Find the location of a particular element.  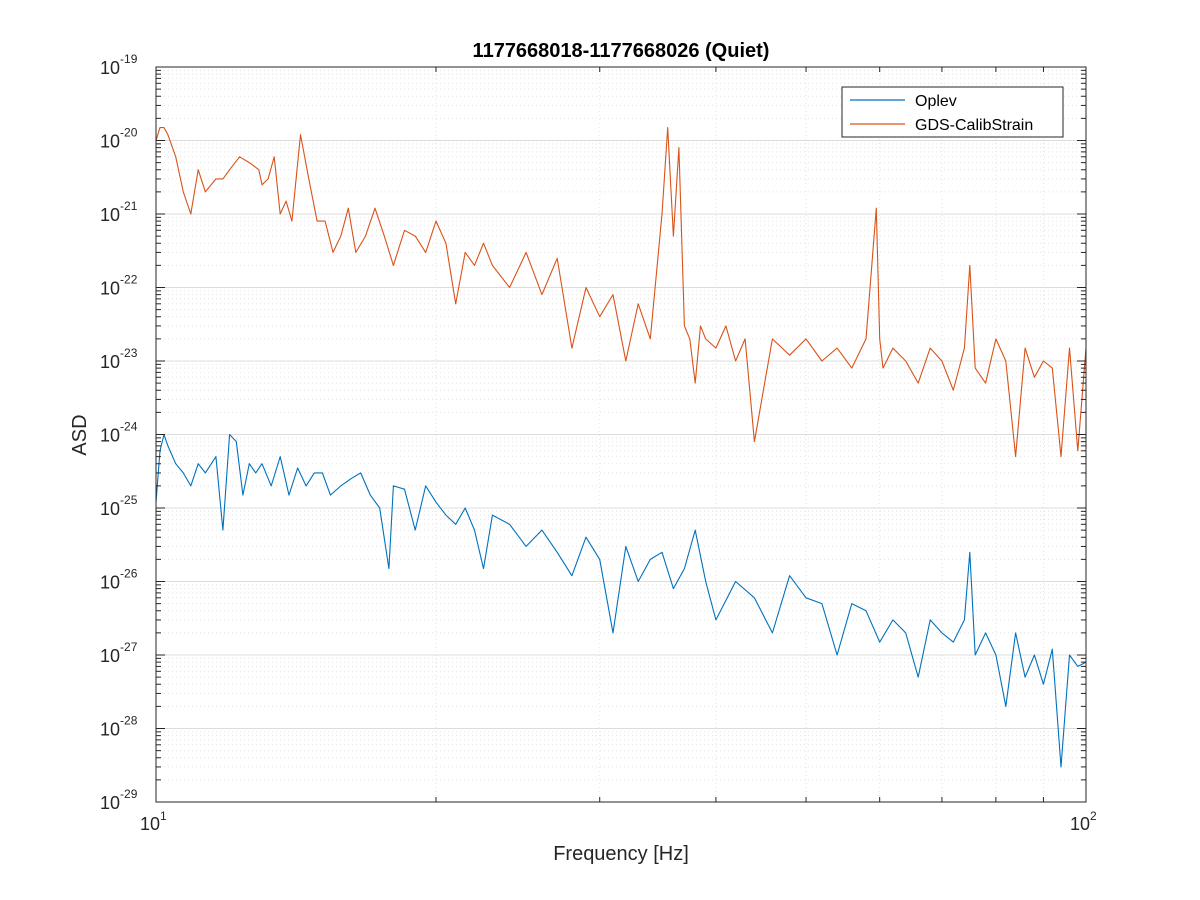

y-tick-exponent: -28 is located at coordinates (129, 721).